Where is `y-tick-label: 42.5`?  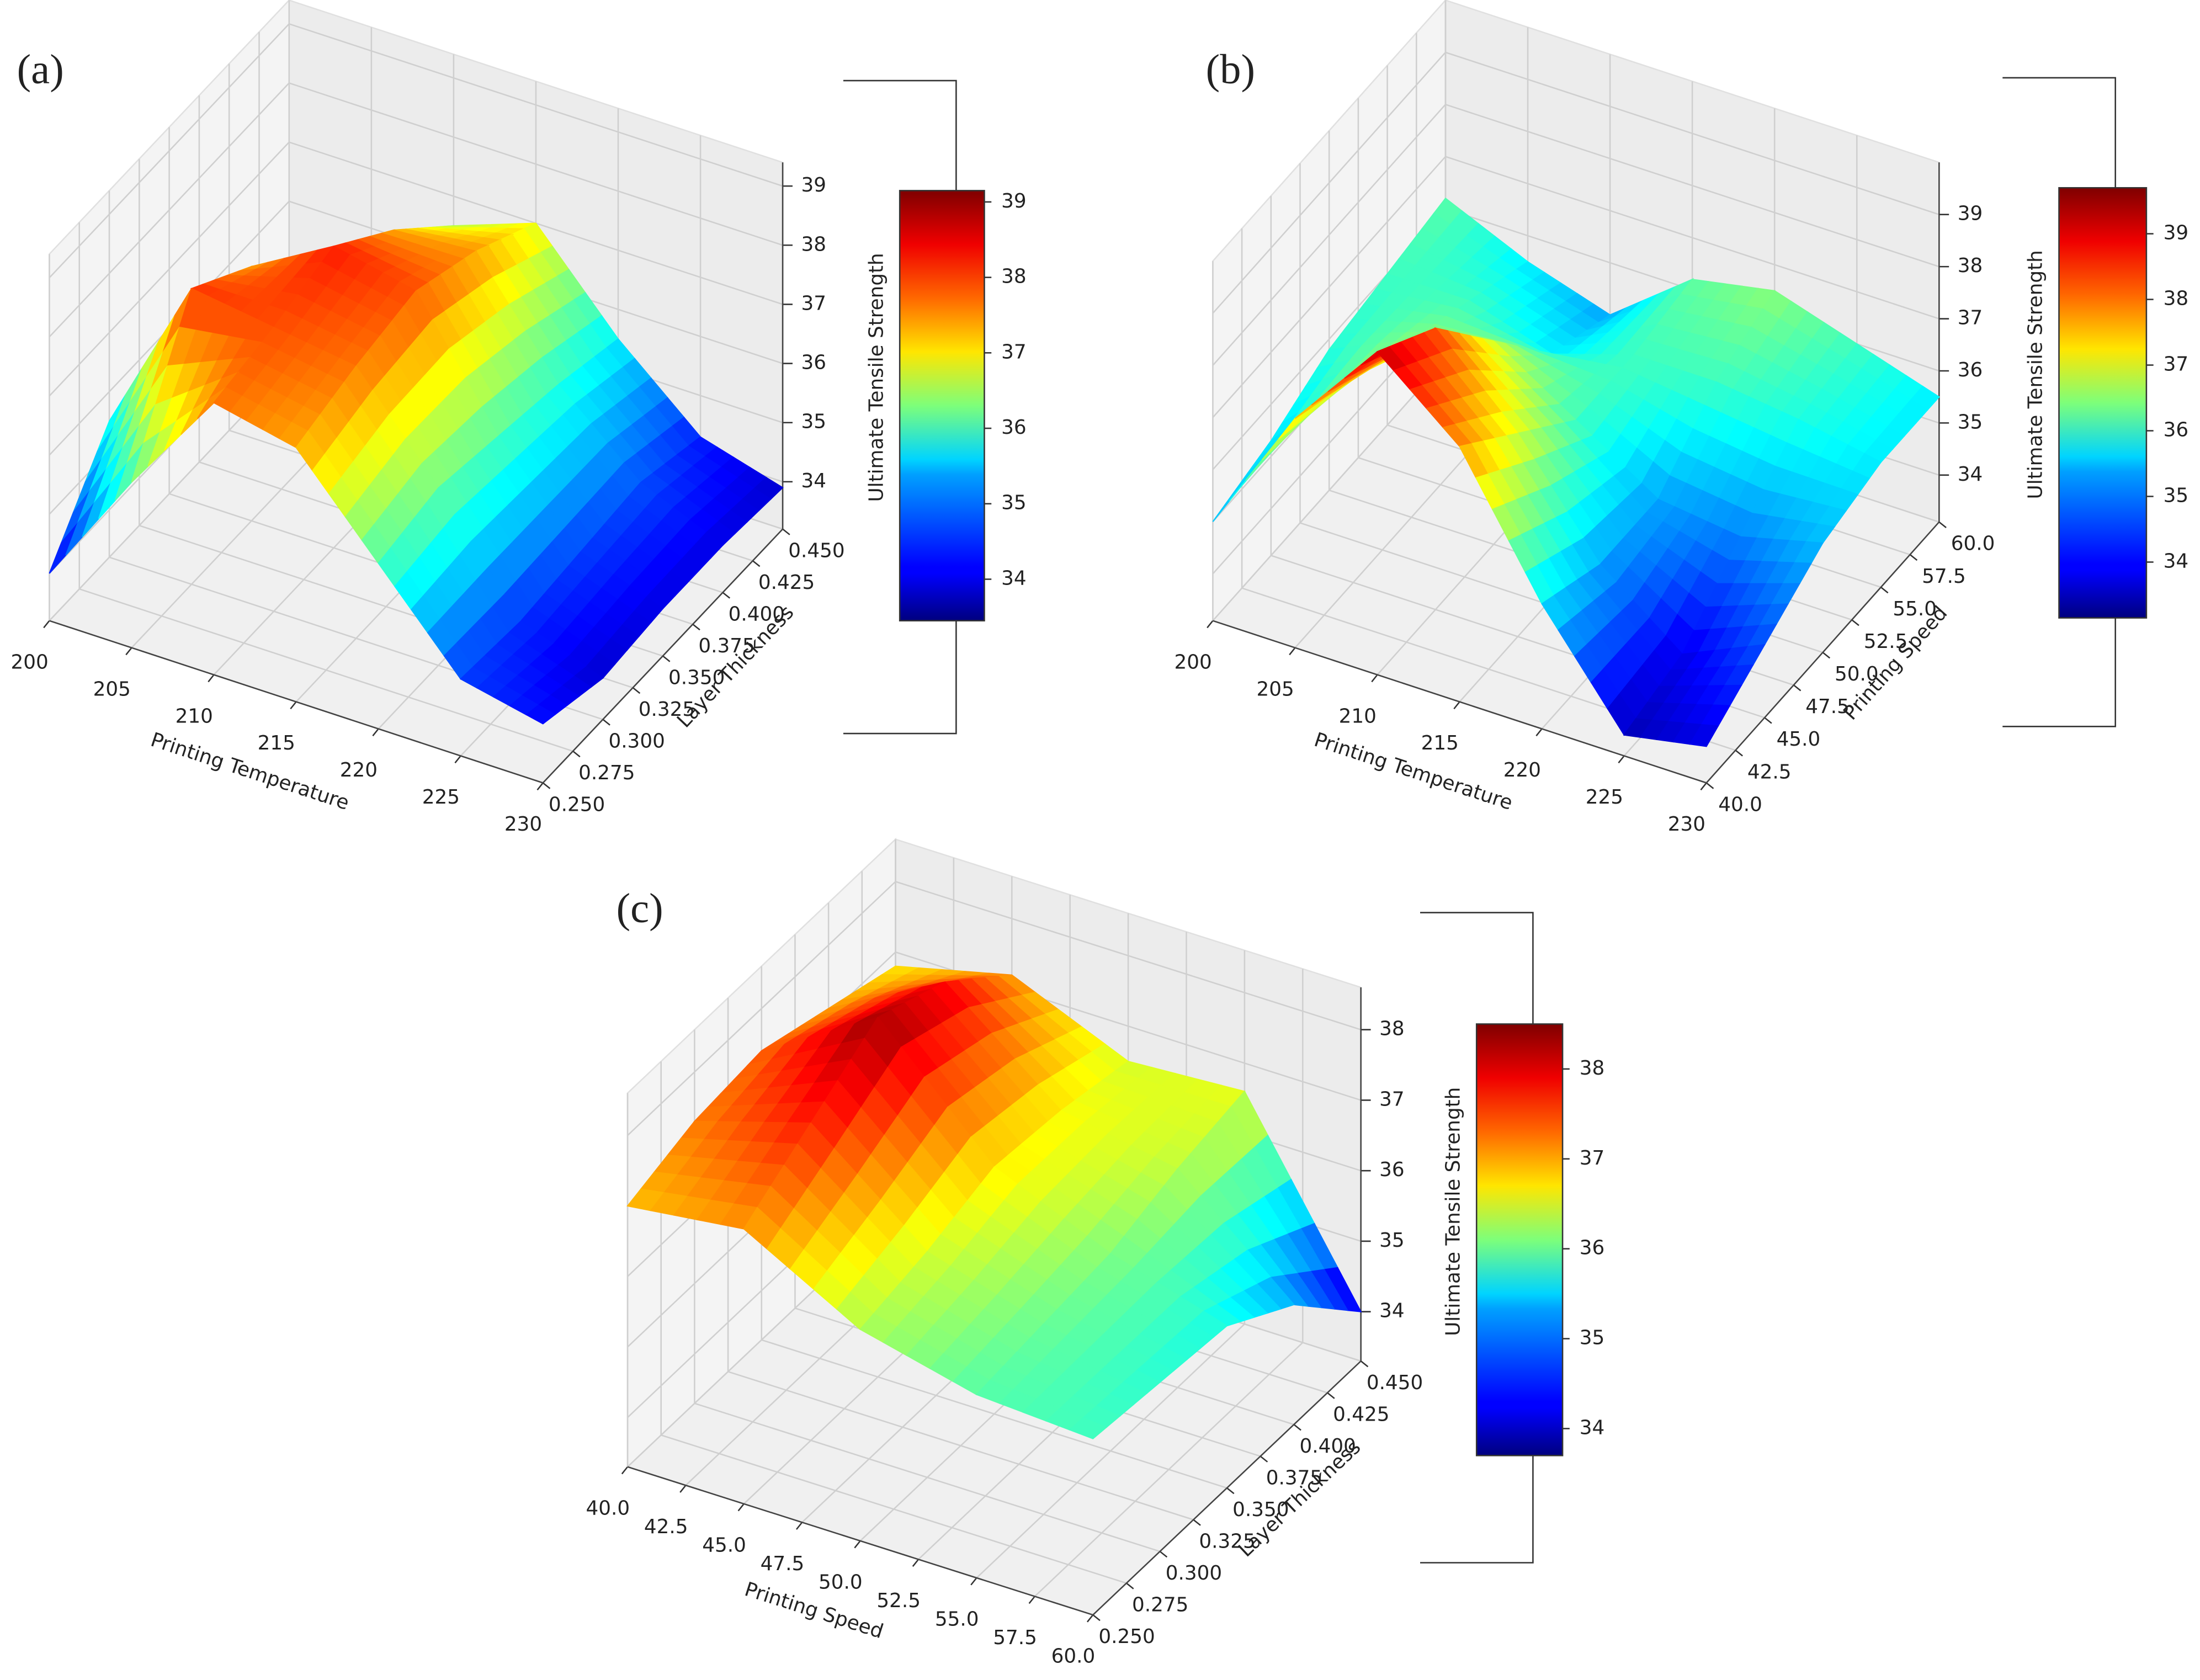 y-tick-label: 42.5 is located at coordinates (1769, 772).